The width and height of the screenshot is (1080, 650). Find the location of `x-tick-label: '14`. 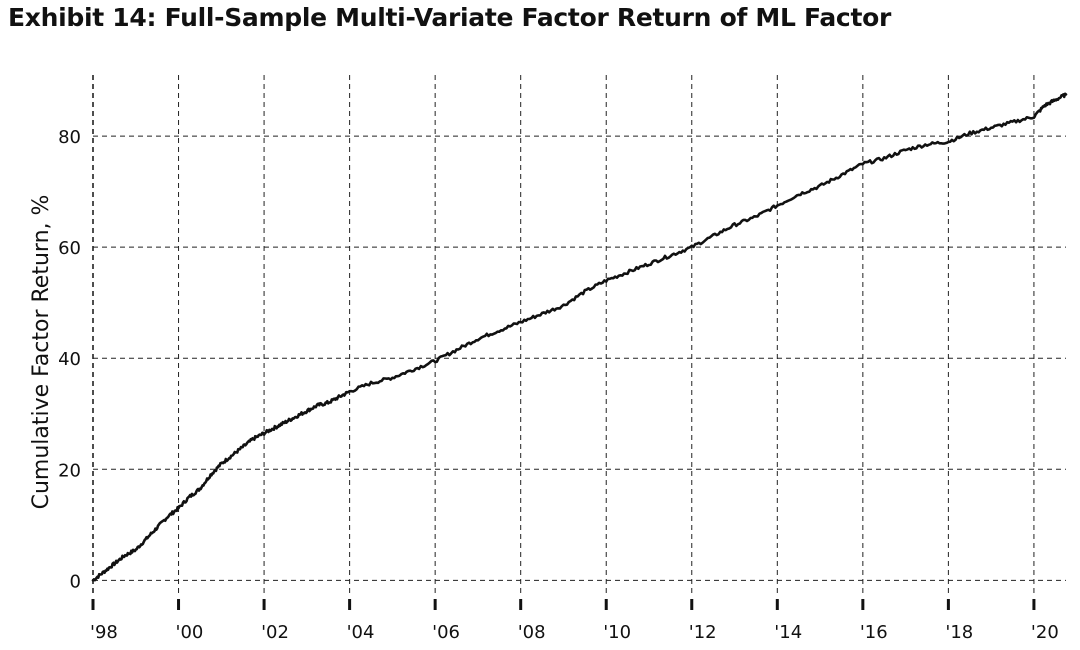

x-tick-label: '14 is located at coordinates (788, 632).